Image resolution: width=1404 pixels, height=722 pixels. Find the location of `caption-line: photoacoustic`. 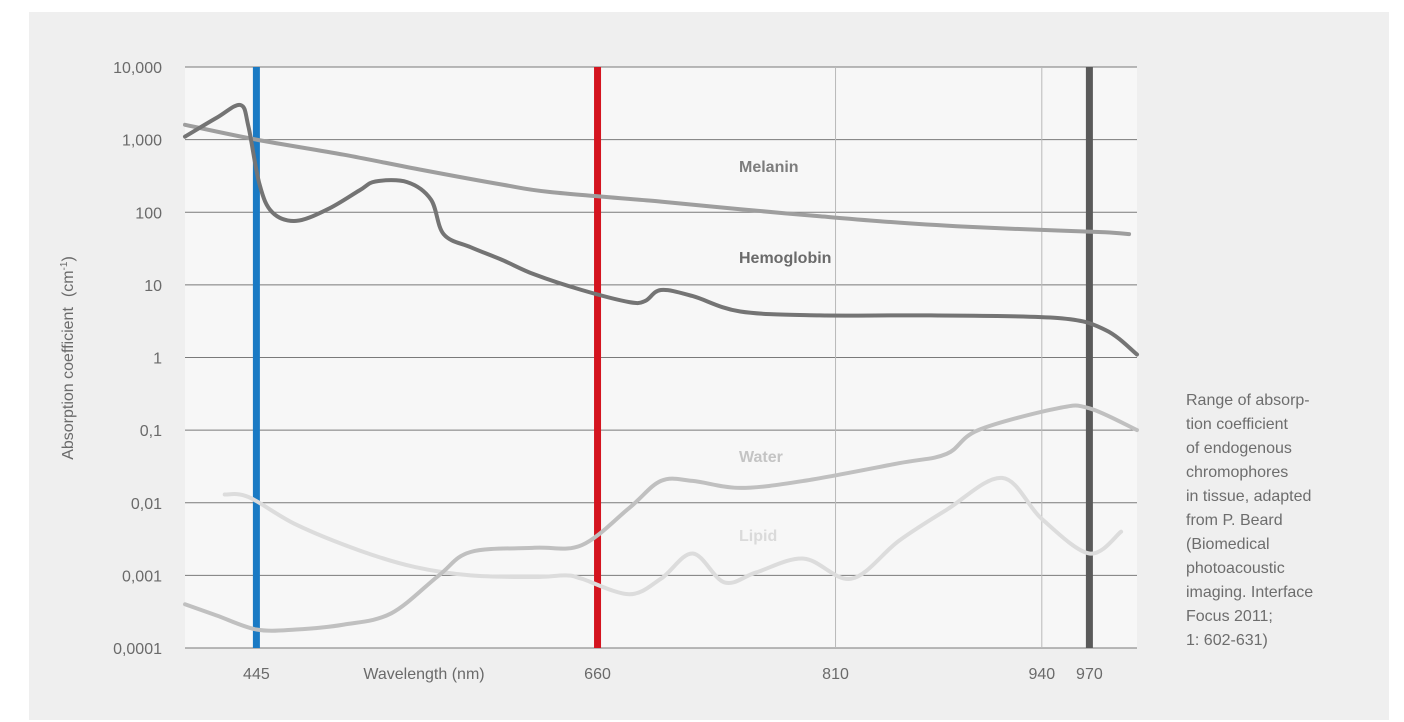

caption-line: photoacoustic is located at coordinates (1235, 568).